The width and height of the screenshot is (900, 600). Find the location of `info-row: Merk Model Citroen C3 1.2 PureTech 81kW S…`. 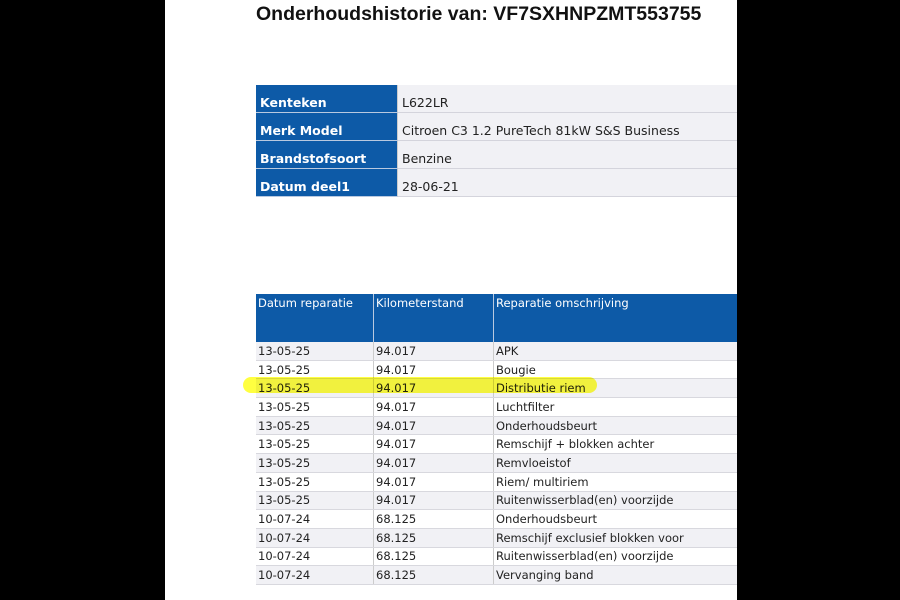

info-row: Merk Model Citroen C3 1.2 PureTech 81kW S… is located at coordinates (496, 126).